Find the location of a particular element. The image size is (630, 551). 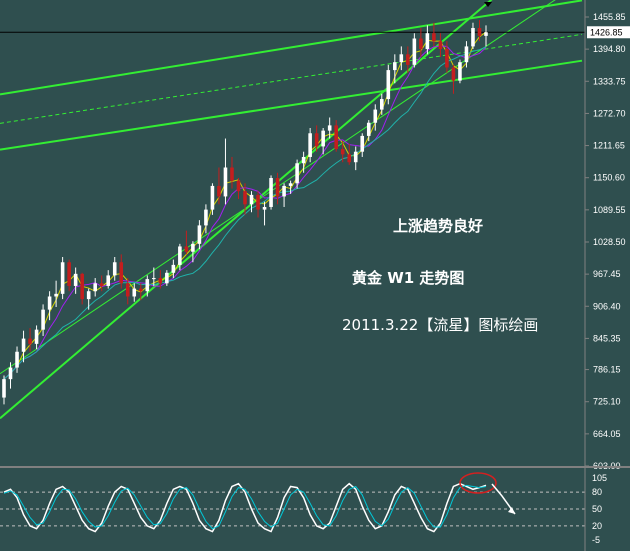

price-tick-label: 1150.60 is located at coordinates (609, 178).